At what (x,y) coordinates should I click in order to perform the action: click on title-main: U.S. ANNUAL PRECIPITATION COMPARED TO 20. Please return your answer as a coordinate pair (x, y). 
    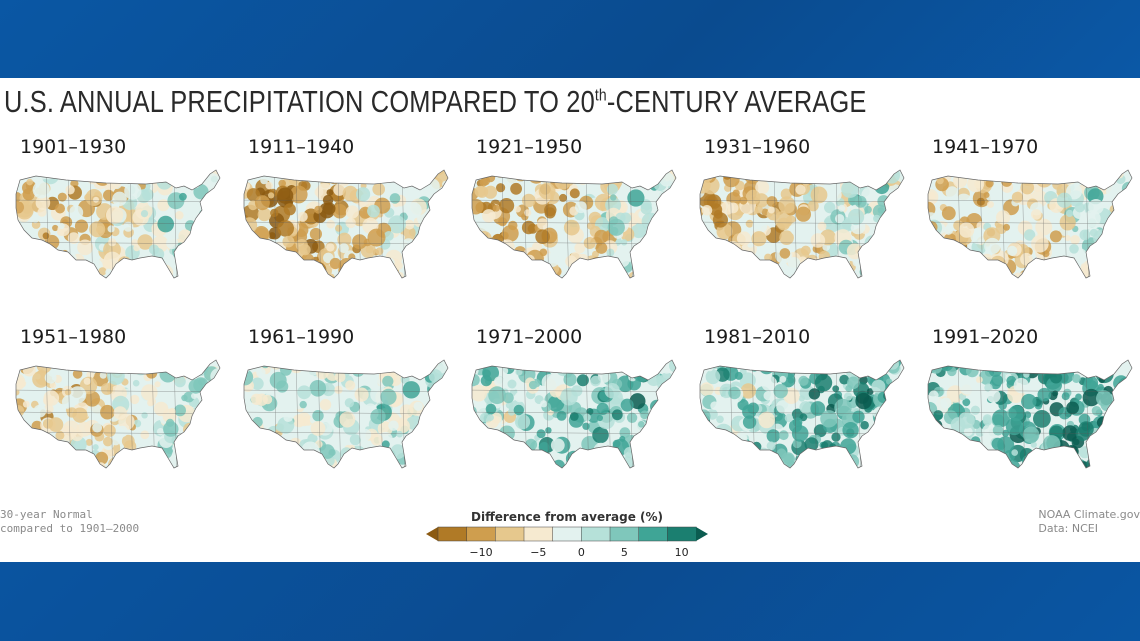
    Looking at the image, I should click on (299, 101).